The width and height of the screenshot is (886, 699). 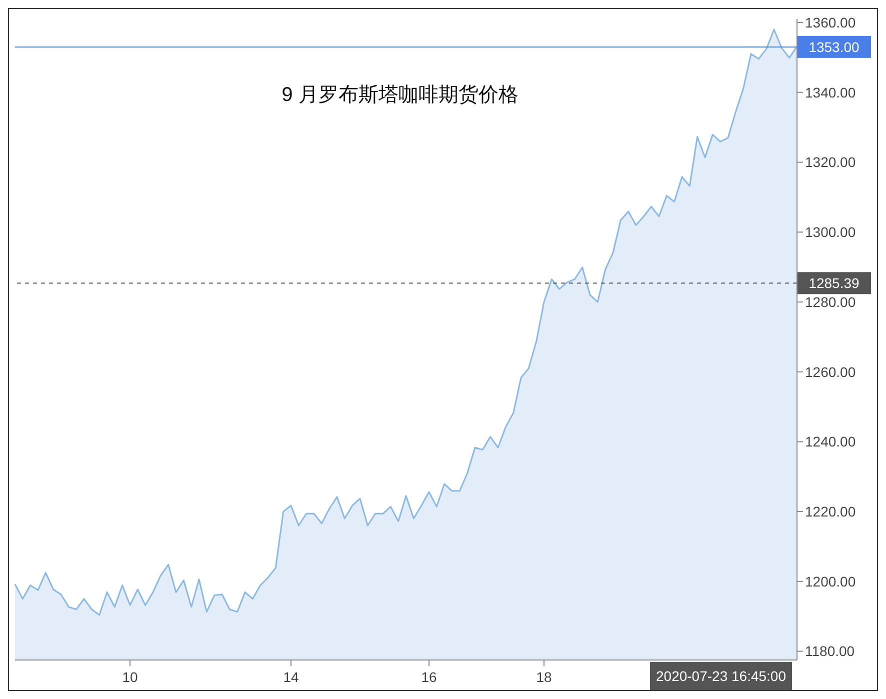 I want to click on x-tick-label: 18, so click(x=544, y=677).